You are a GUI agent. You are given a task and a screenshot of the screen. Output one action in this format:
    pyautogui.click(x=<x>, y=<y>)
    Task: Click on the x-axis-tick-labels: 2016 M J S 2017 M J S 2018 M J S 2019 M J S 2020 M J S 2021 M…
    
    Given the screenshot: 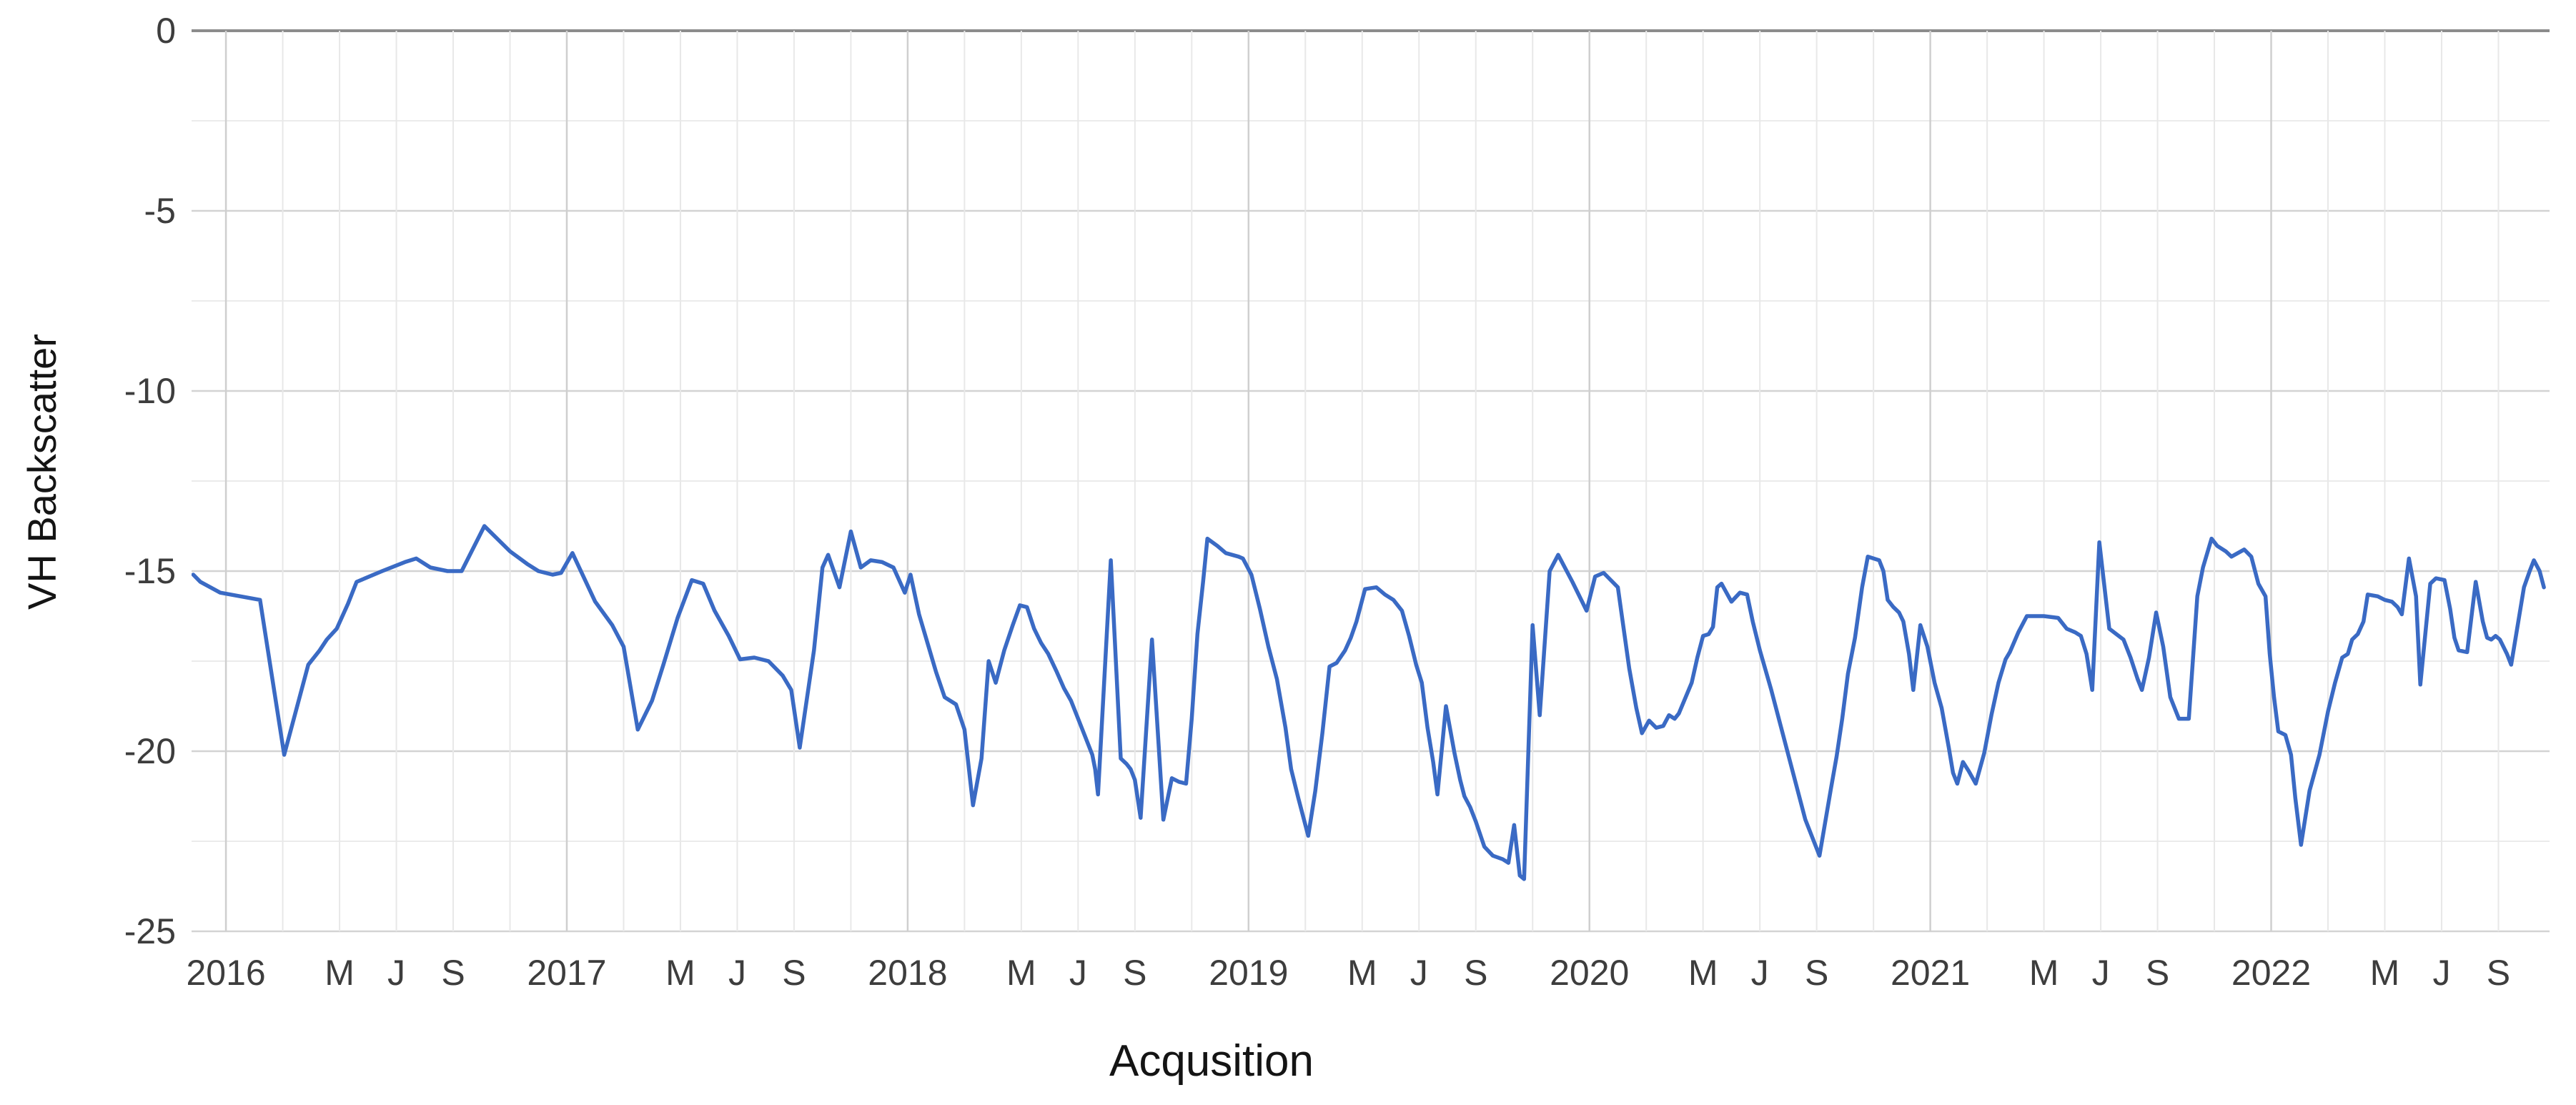 What is the action you would take?
    pyautogui.click(x=1348, y=973)
    